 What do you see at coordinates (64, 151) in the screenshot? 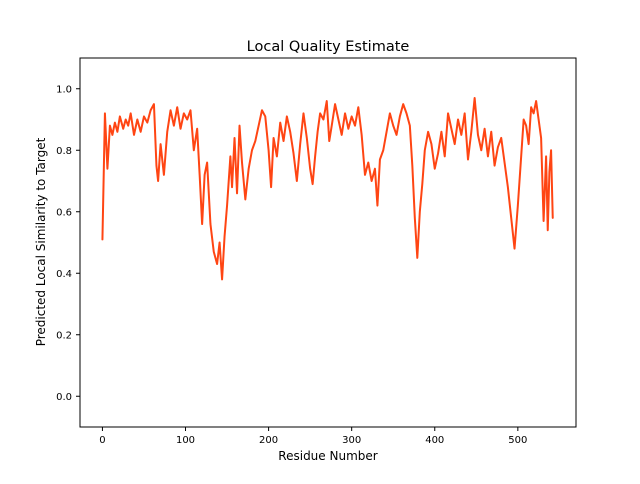
I see `y-tick-label: 0.8` at bounding box center [64, 151].